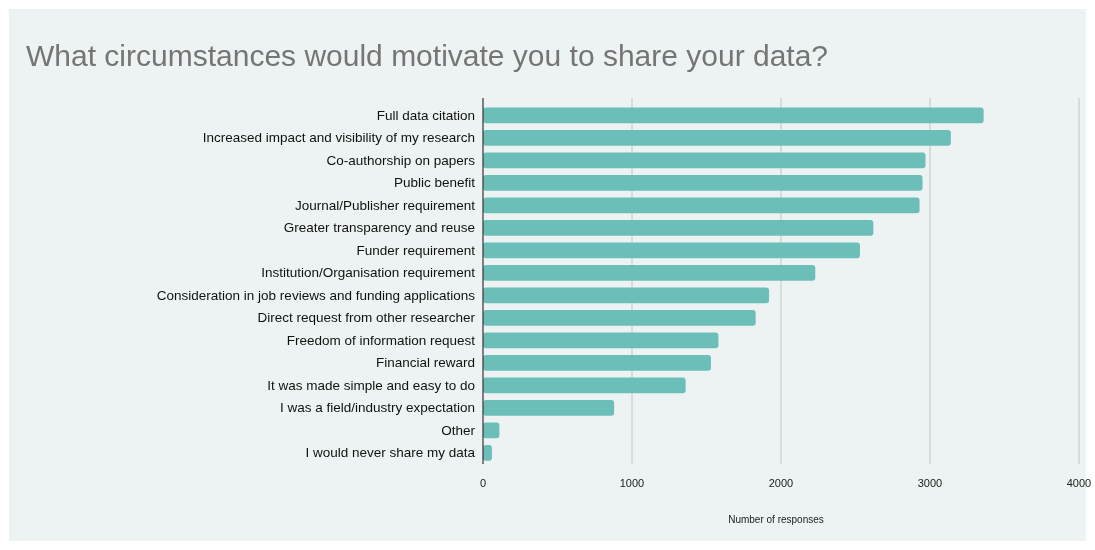 Image resolution: width=1095 pixels, height=550 pixels. I want to click on y-tick-label: Co-authorship on papers, so click(401, 160).